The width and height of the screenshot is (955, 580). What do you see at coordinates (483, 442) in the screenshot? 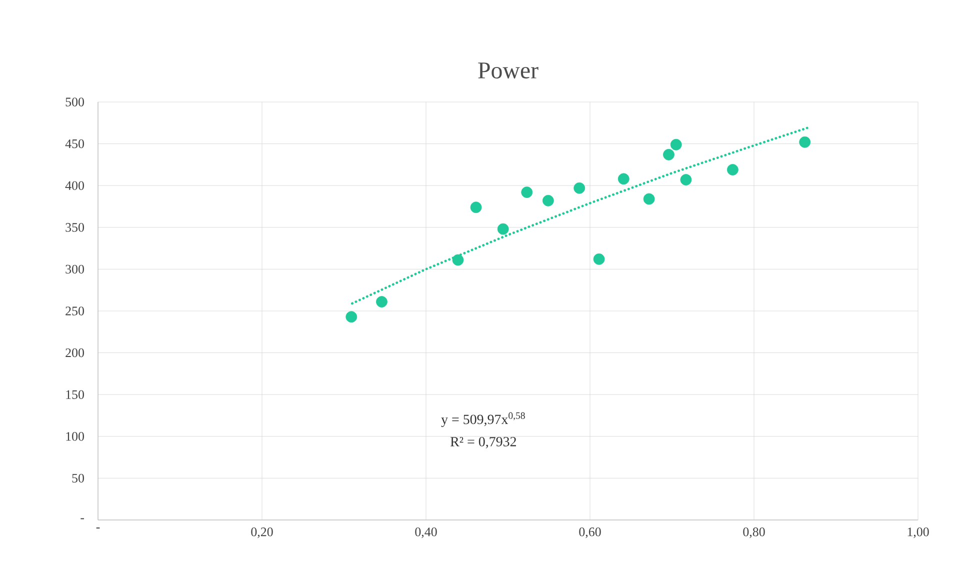
I see `annotation: R² = 0,7932` at bounding box center [483, 442].